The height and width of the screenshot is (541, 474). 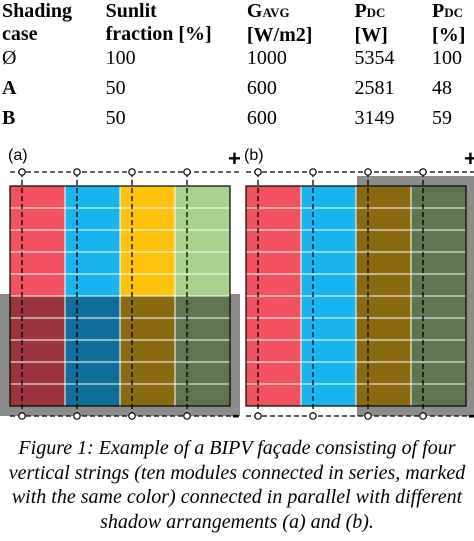 What do you see at coordinates (442, 118) in the screenshot?
I see `table-cell: 59` at bounding box center [442, 118].